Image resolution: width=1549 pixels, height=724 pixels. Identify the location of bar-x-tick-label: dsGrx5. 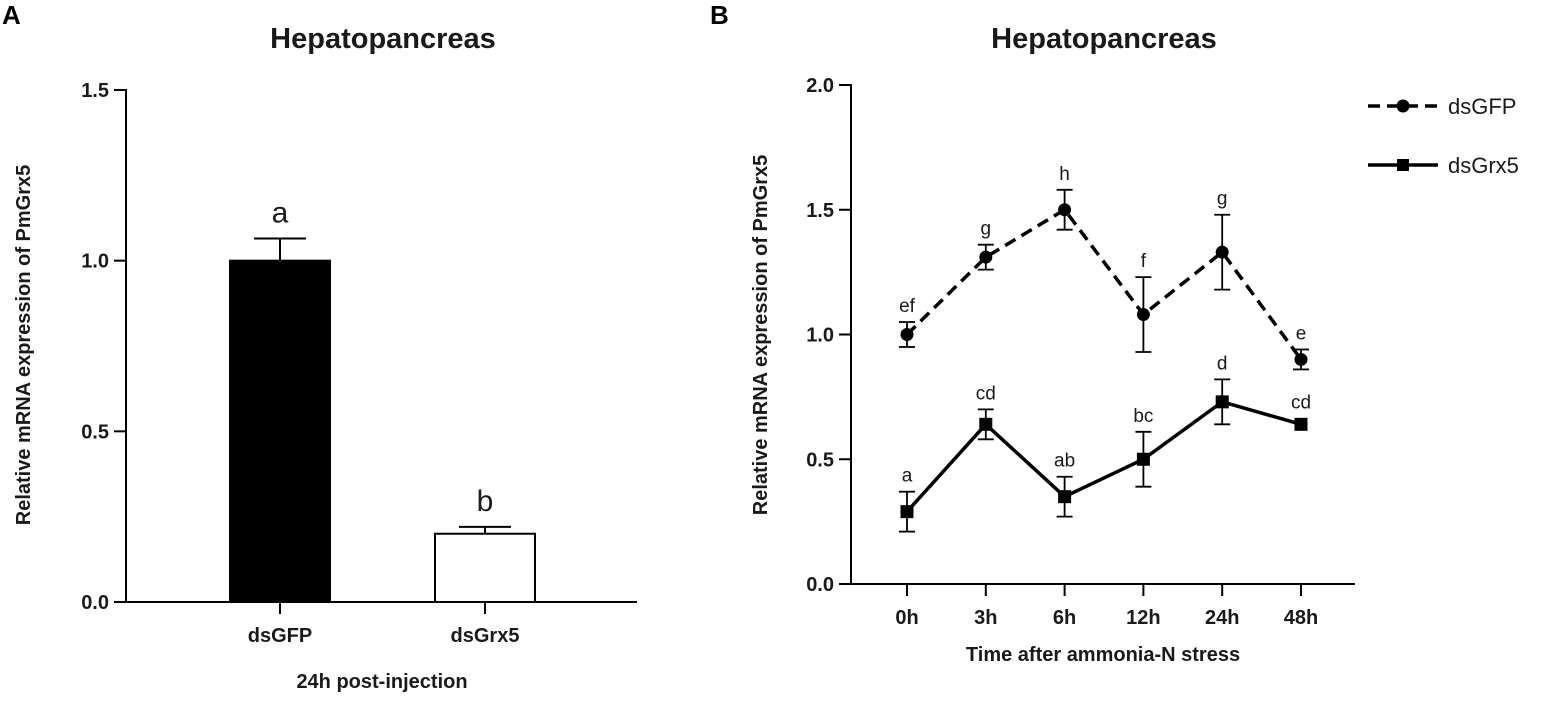
(485, 636).